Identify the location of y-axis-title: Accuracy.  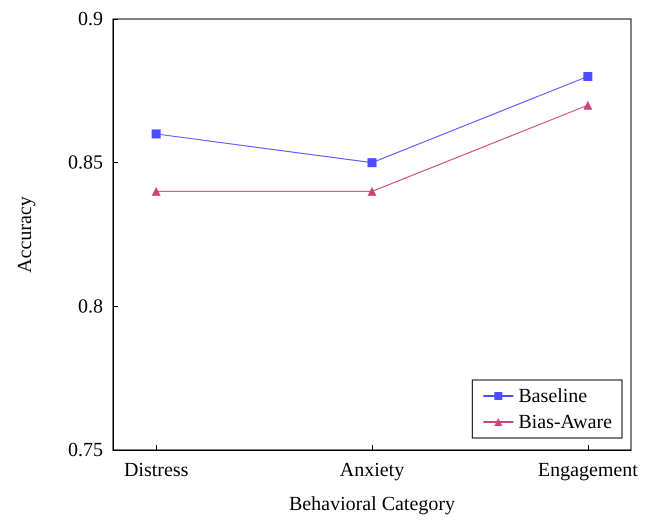
(25, 234).